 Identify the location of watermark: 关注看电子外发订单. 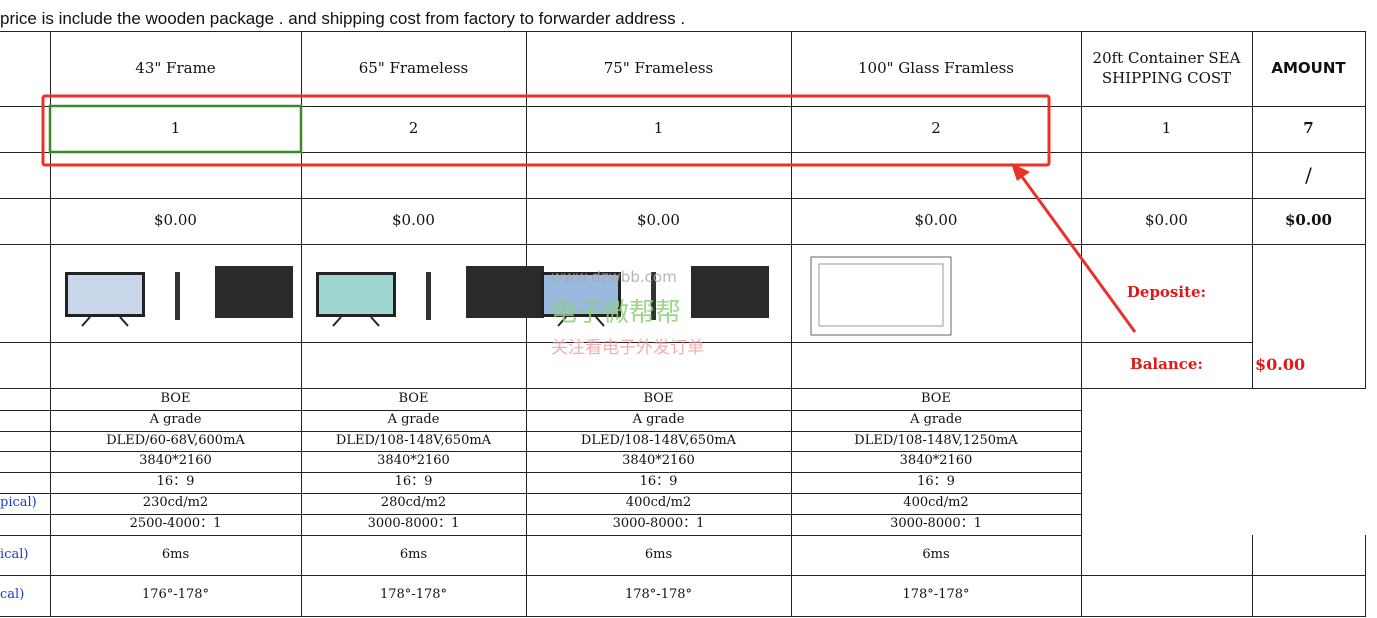
(627, 348).